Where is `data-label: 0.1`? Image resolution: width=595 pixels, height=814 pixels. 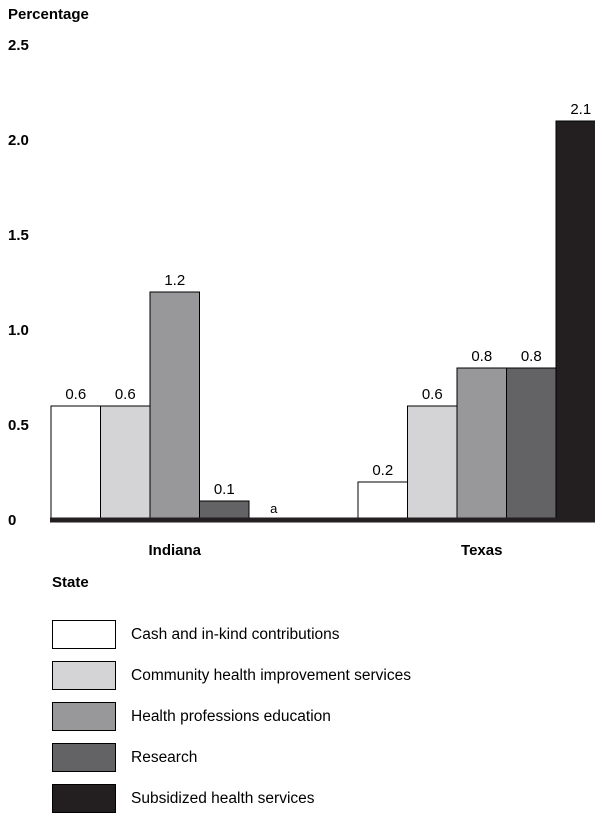
data-label: 0.1 is located at coordinates (224, 489).